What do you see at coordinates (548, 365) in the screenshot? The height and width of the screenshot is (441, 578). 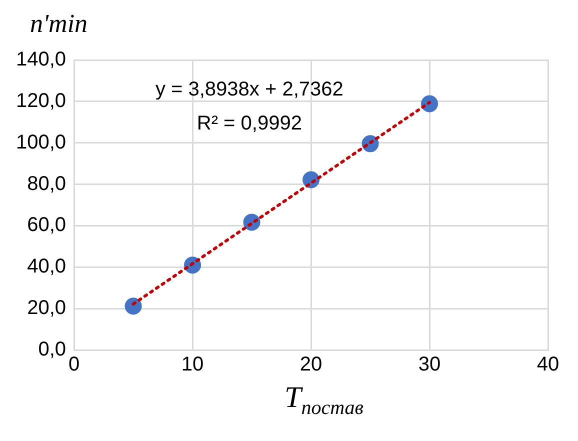 I see `x-tick-label: 40` at bounding box center [548, 365].